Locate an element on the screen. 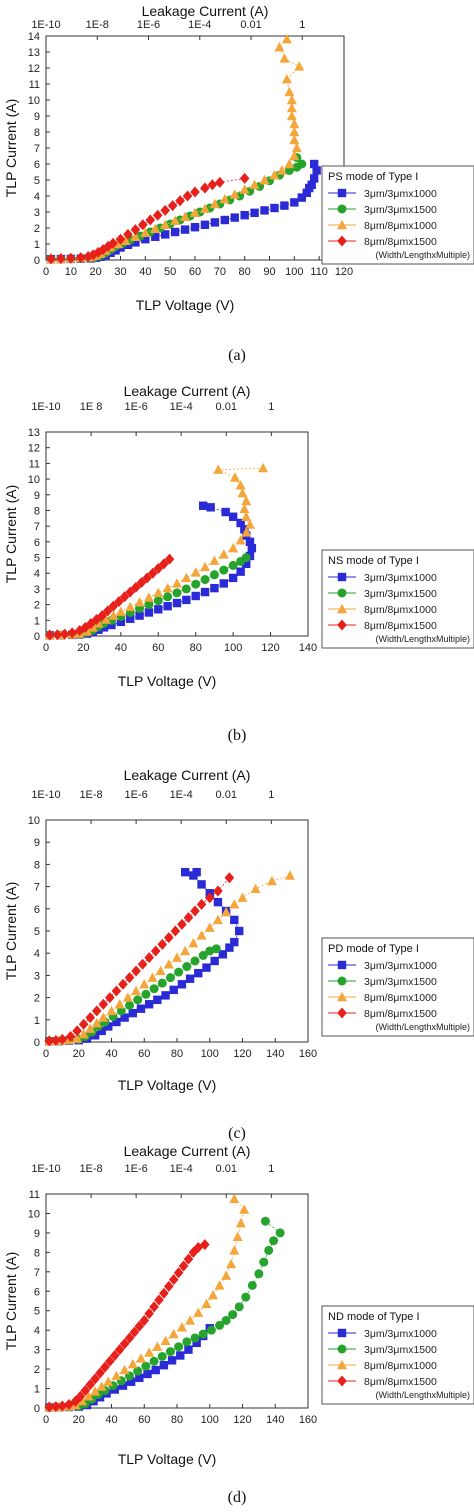 This screenshot has width=474, height=1512. plot-frame is located at coordinates (177, 534).